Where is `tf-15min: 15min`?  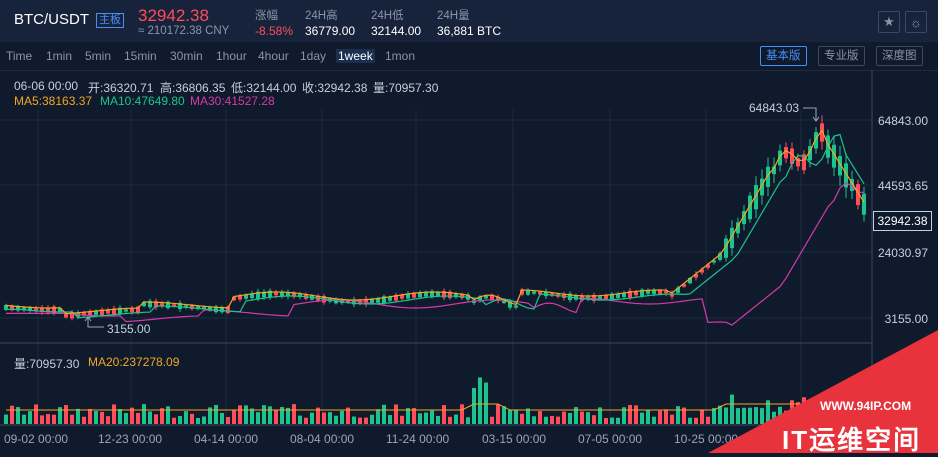
tf-15min: 15min is located at coordinates (140, 56).